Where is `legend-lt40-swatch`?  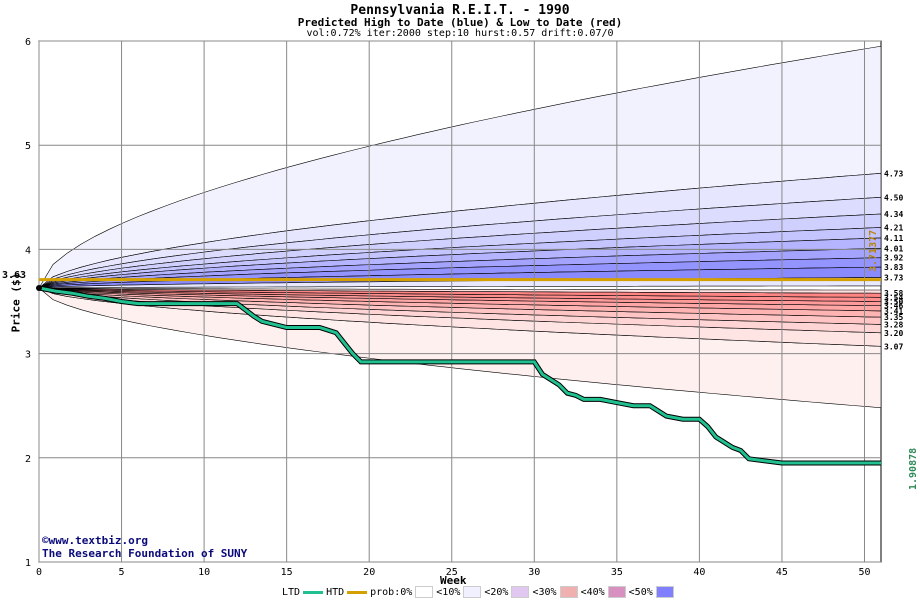 legend-lt40-swatch is located at coordinates (616, 592).